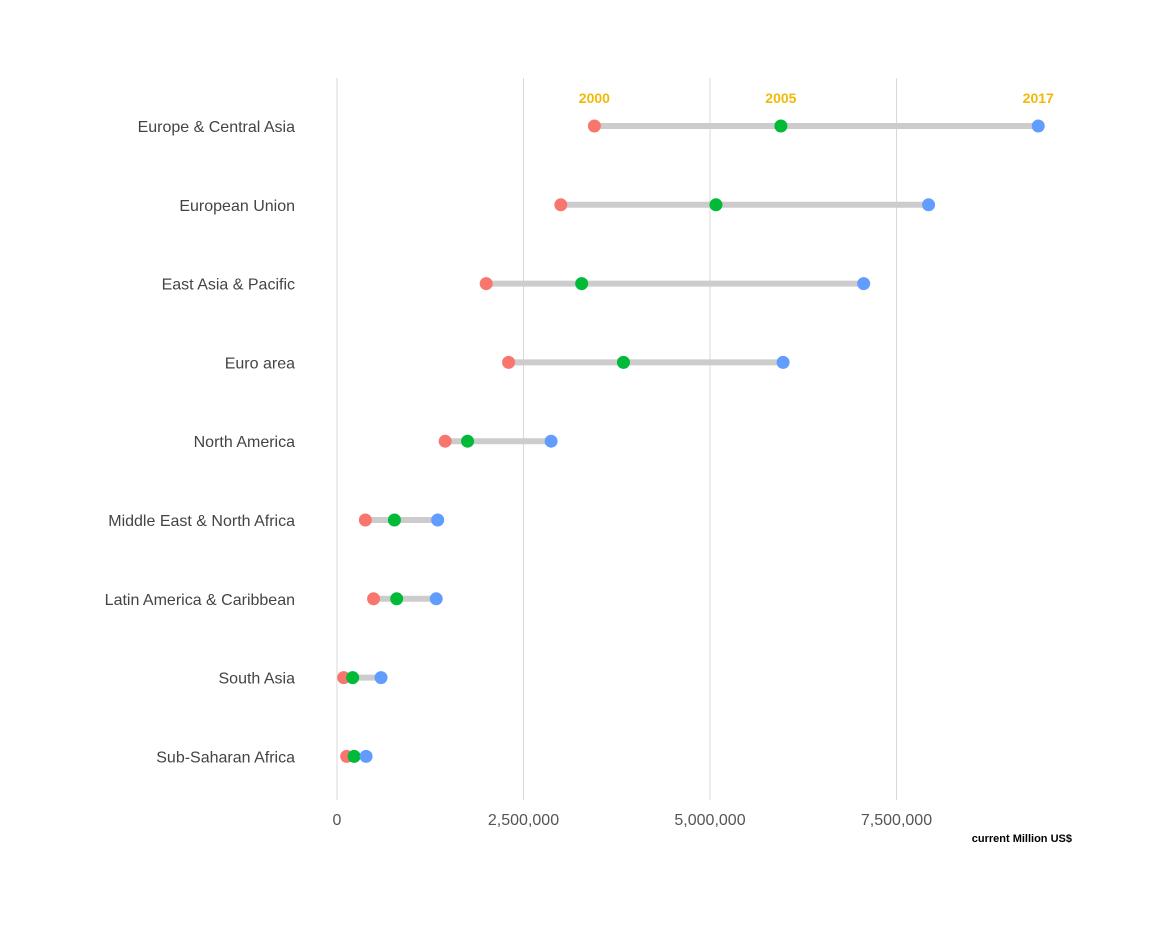 The height and width of the screenshot is (926, 1152). I want to click on category-label: East Asia & Pacific, so click(228, 285).